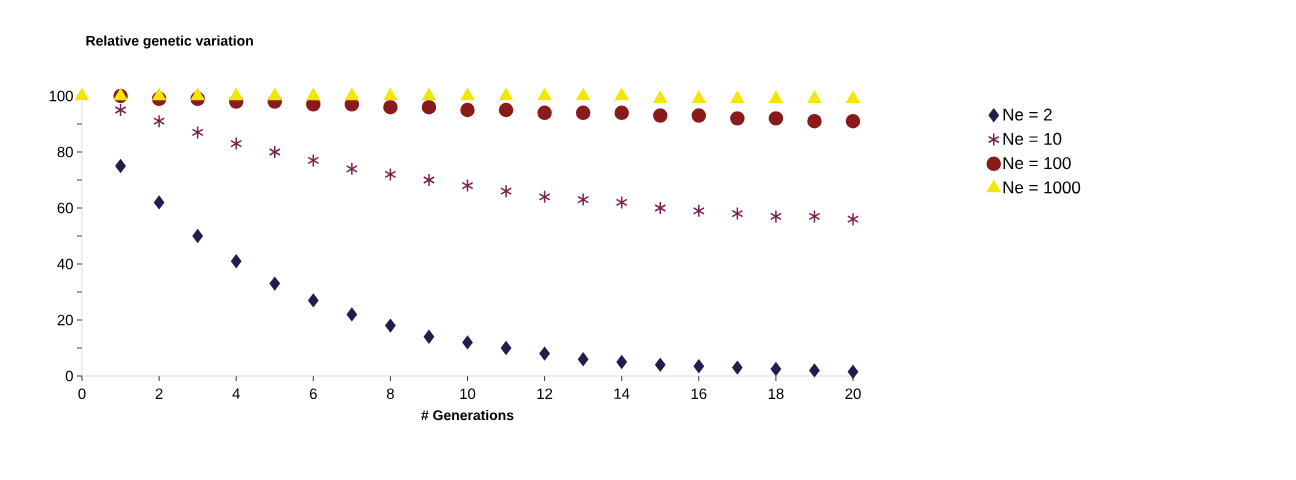 Image resolution: width=1296 pixels, height=480 pixels. Describe the element at coordinates (1042, 187) in the screenshot. I see `legend-label: Ne = 1000` at that location.